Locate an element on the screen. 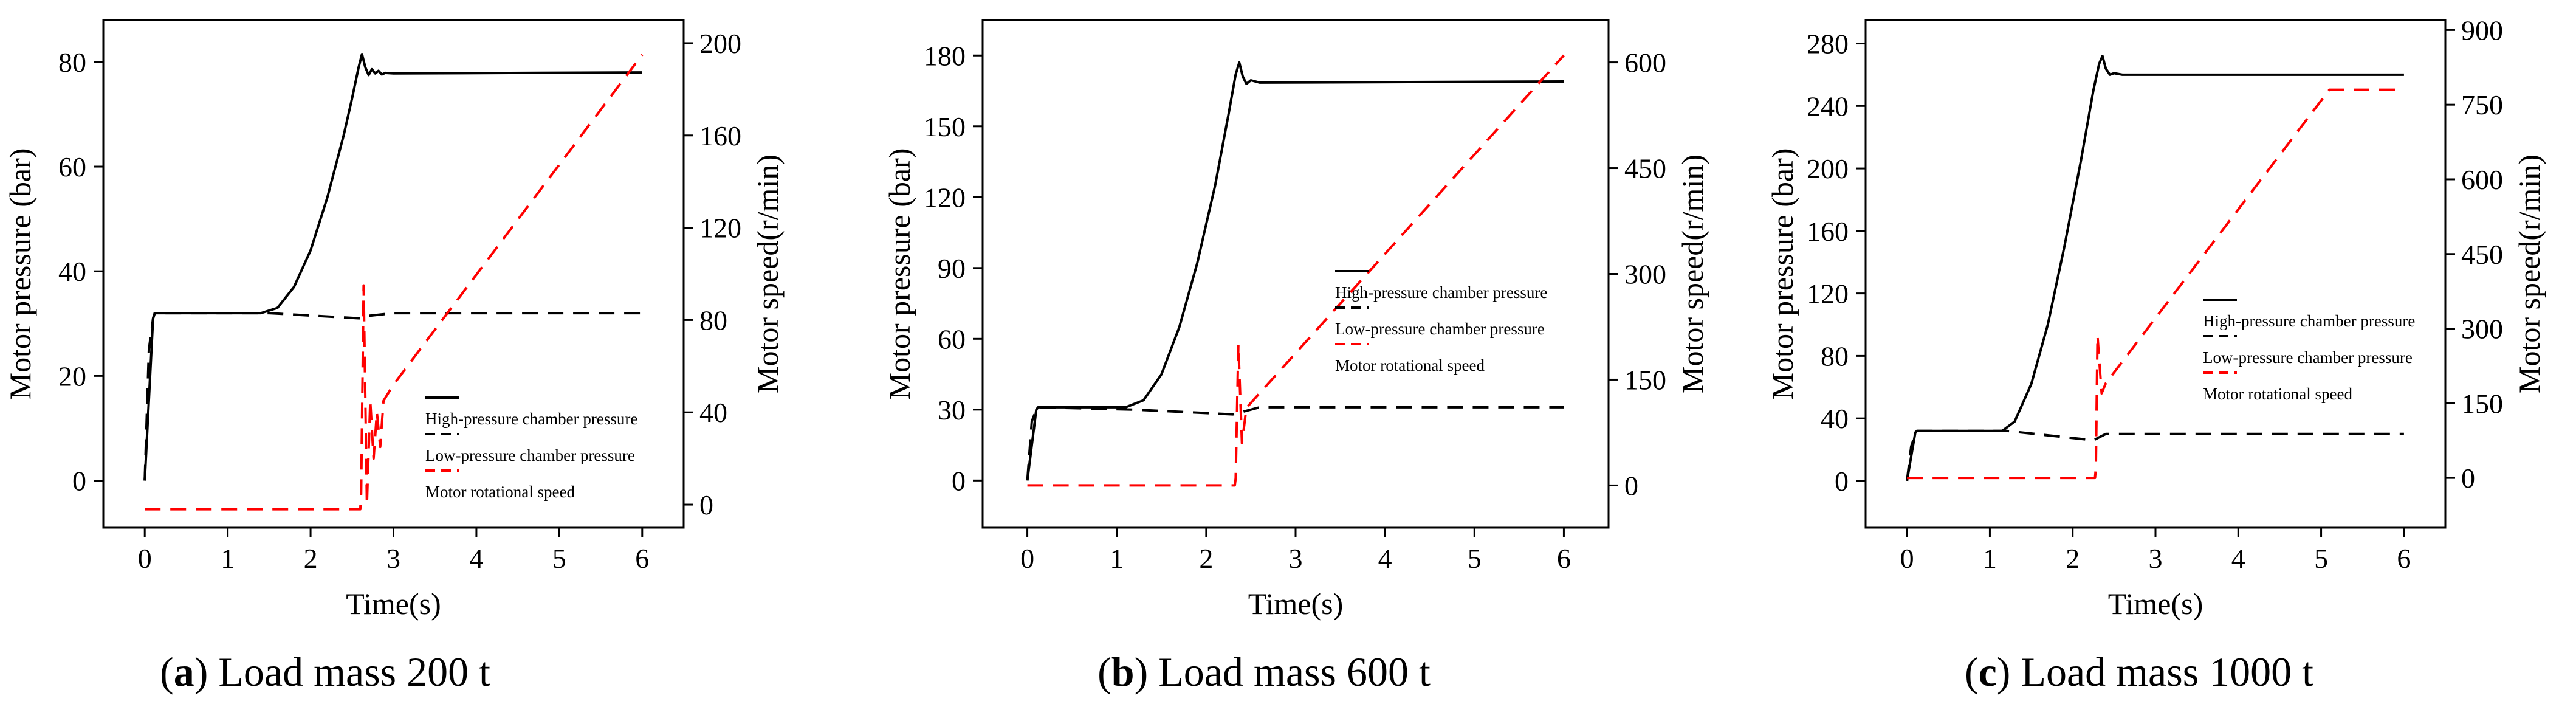  panel-caption: (c) Load mass 1000 t is located at coordinates (2139, 672).